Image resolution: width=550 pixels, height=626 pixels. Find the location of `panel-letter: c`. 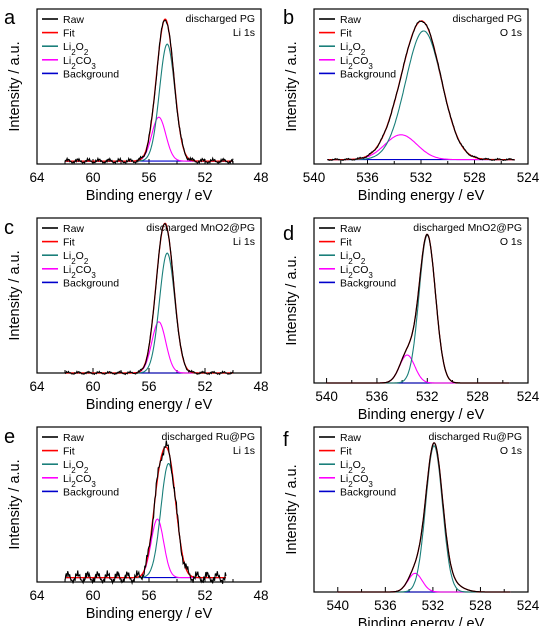

panel-letter: c is located at coordinates (9, 228).